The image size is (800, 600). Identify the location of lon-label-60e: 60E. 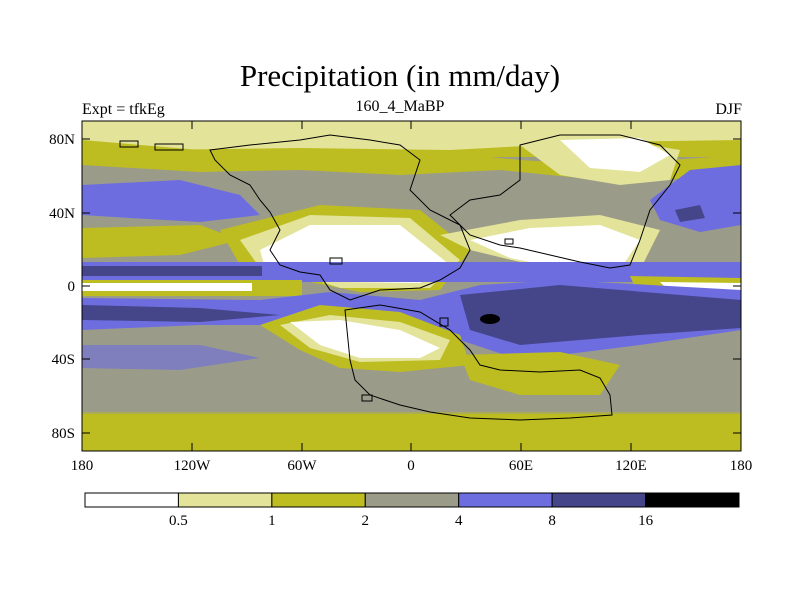
(521, 466).